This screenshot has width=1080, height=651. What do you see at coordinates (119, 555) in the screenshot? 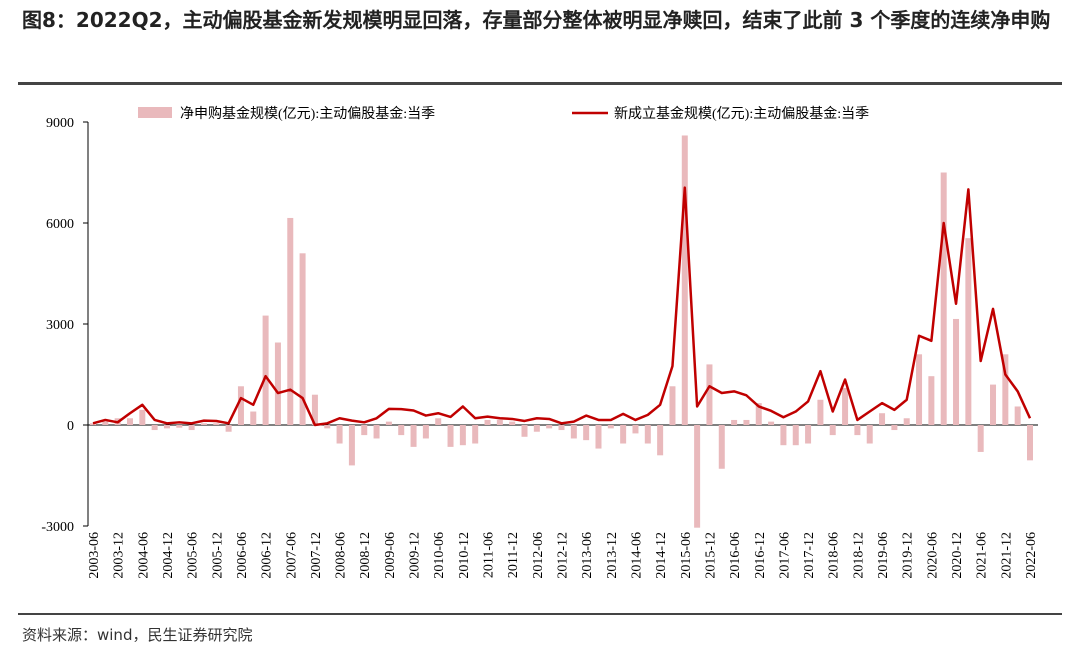
I see `x-tick-label: 2003-12` at bounding box center [119, 555].